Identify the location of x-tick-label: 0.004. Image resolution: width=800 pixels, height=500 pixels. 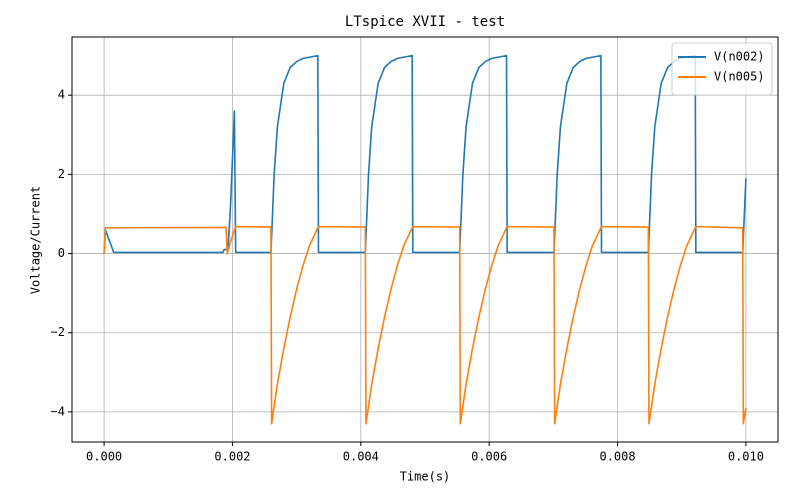
(361, 457).